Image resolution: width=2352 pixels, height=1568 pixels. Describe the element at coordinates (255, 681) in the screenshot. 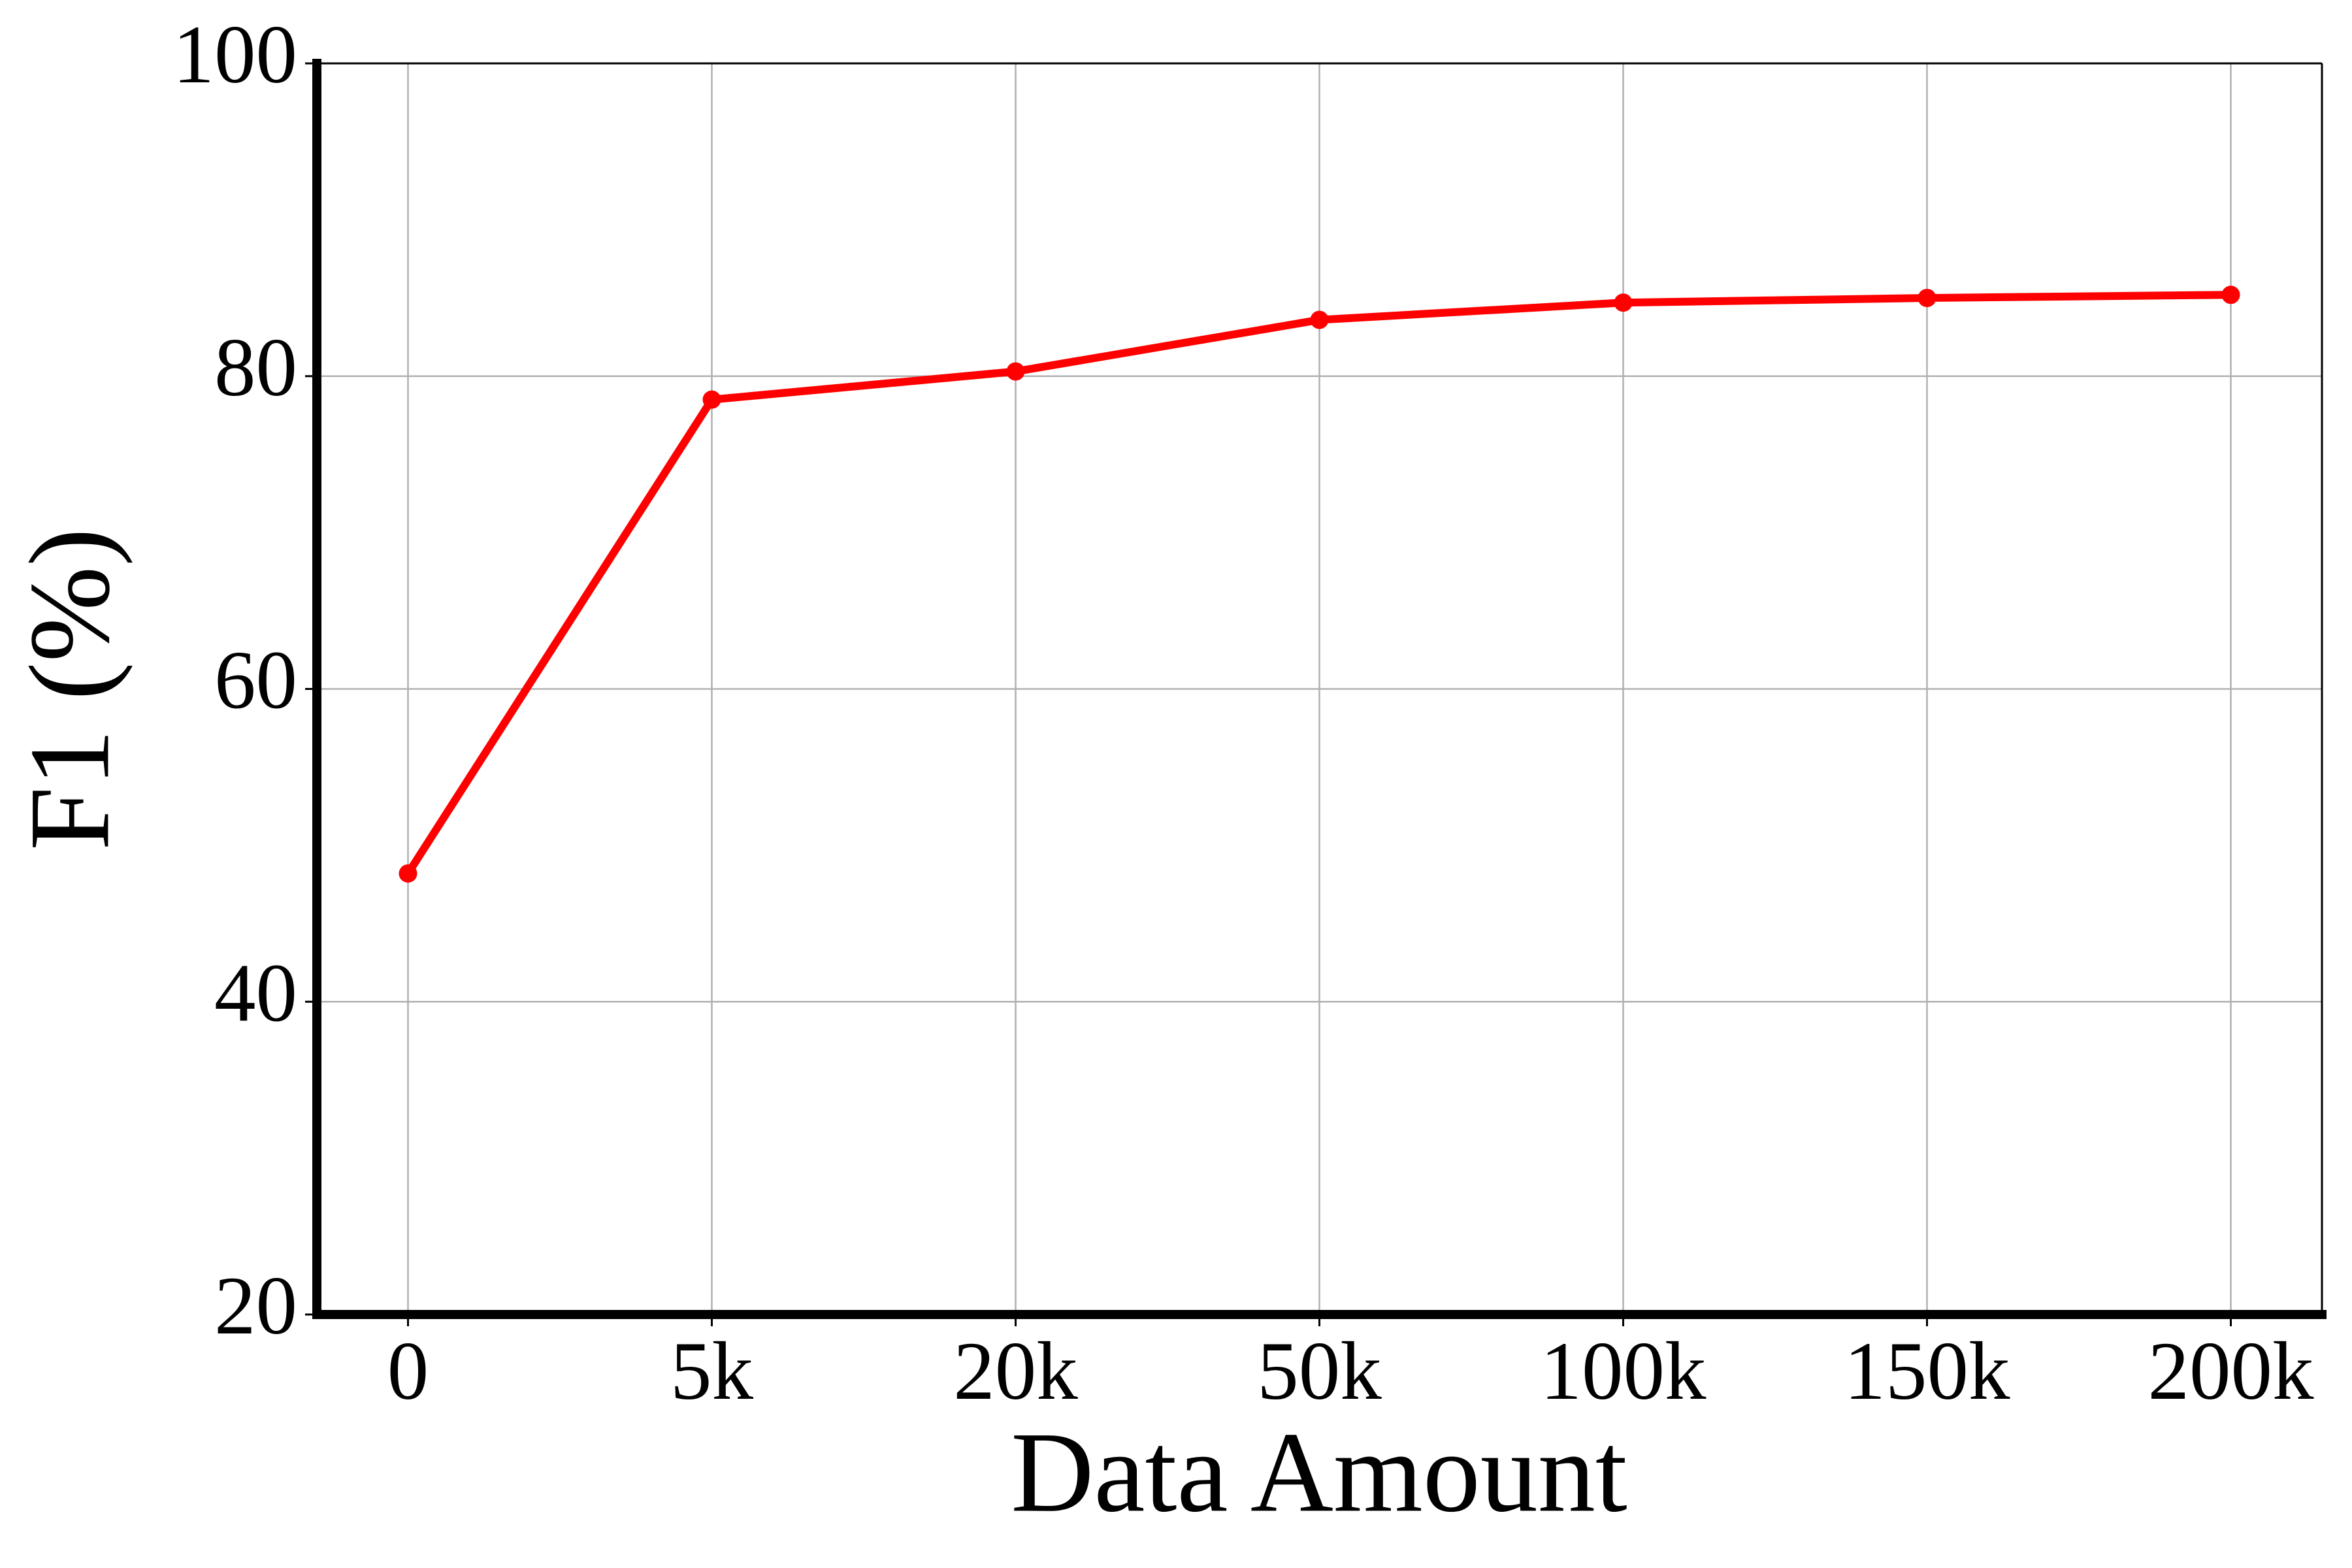

I see `y-tick-label: 60` at that location.